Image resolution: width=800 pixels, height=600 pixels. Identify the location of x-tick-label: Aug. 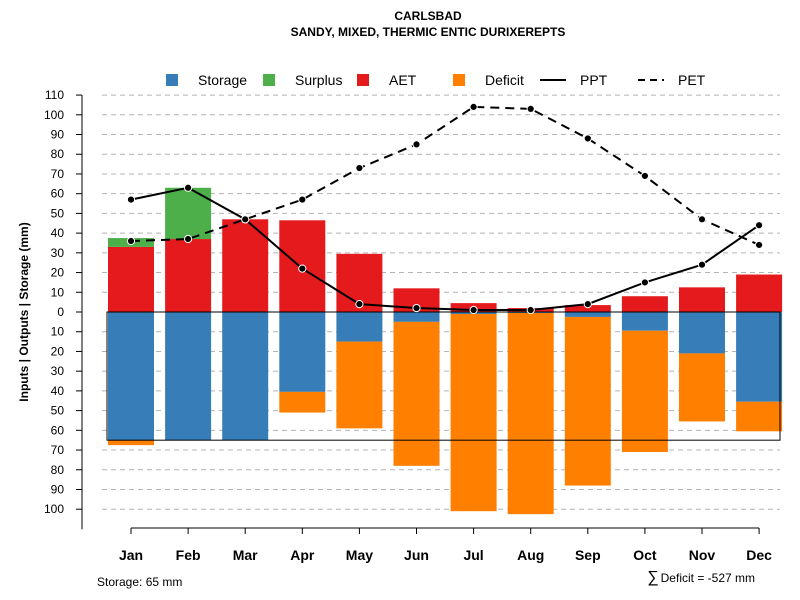
(530, 555).